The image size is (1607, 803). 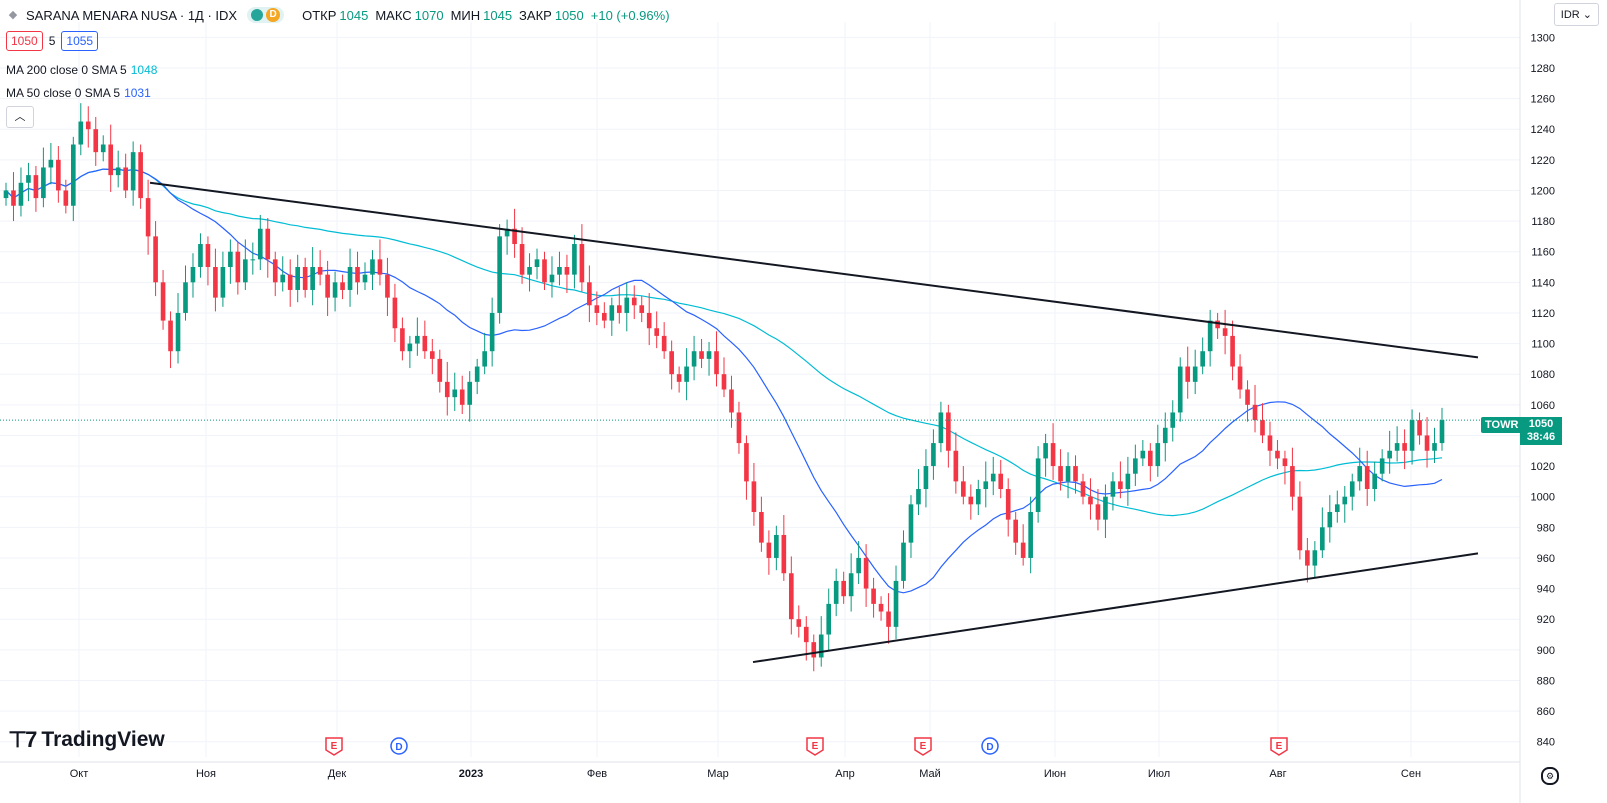 I want to click on buy-button: 1055, so click(x=80, y=41).